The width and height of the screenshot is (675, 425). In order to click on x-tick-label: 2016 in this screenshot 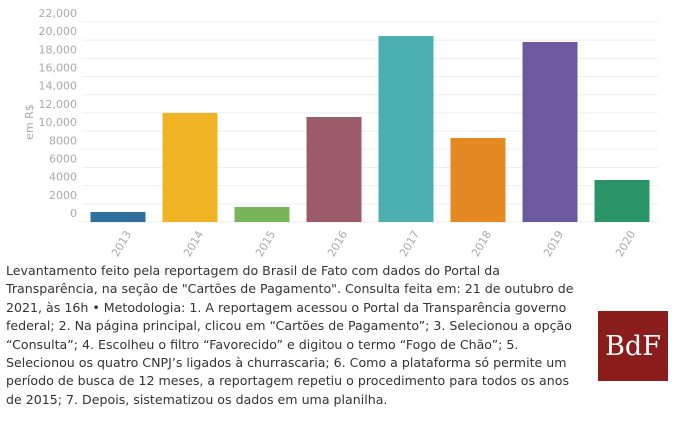, I will do `click(337, 243)`.